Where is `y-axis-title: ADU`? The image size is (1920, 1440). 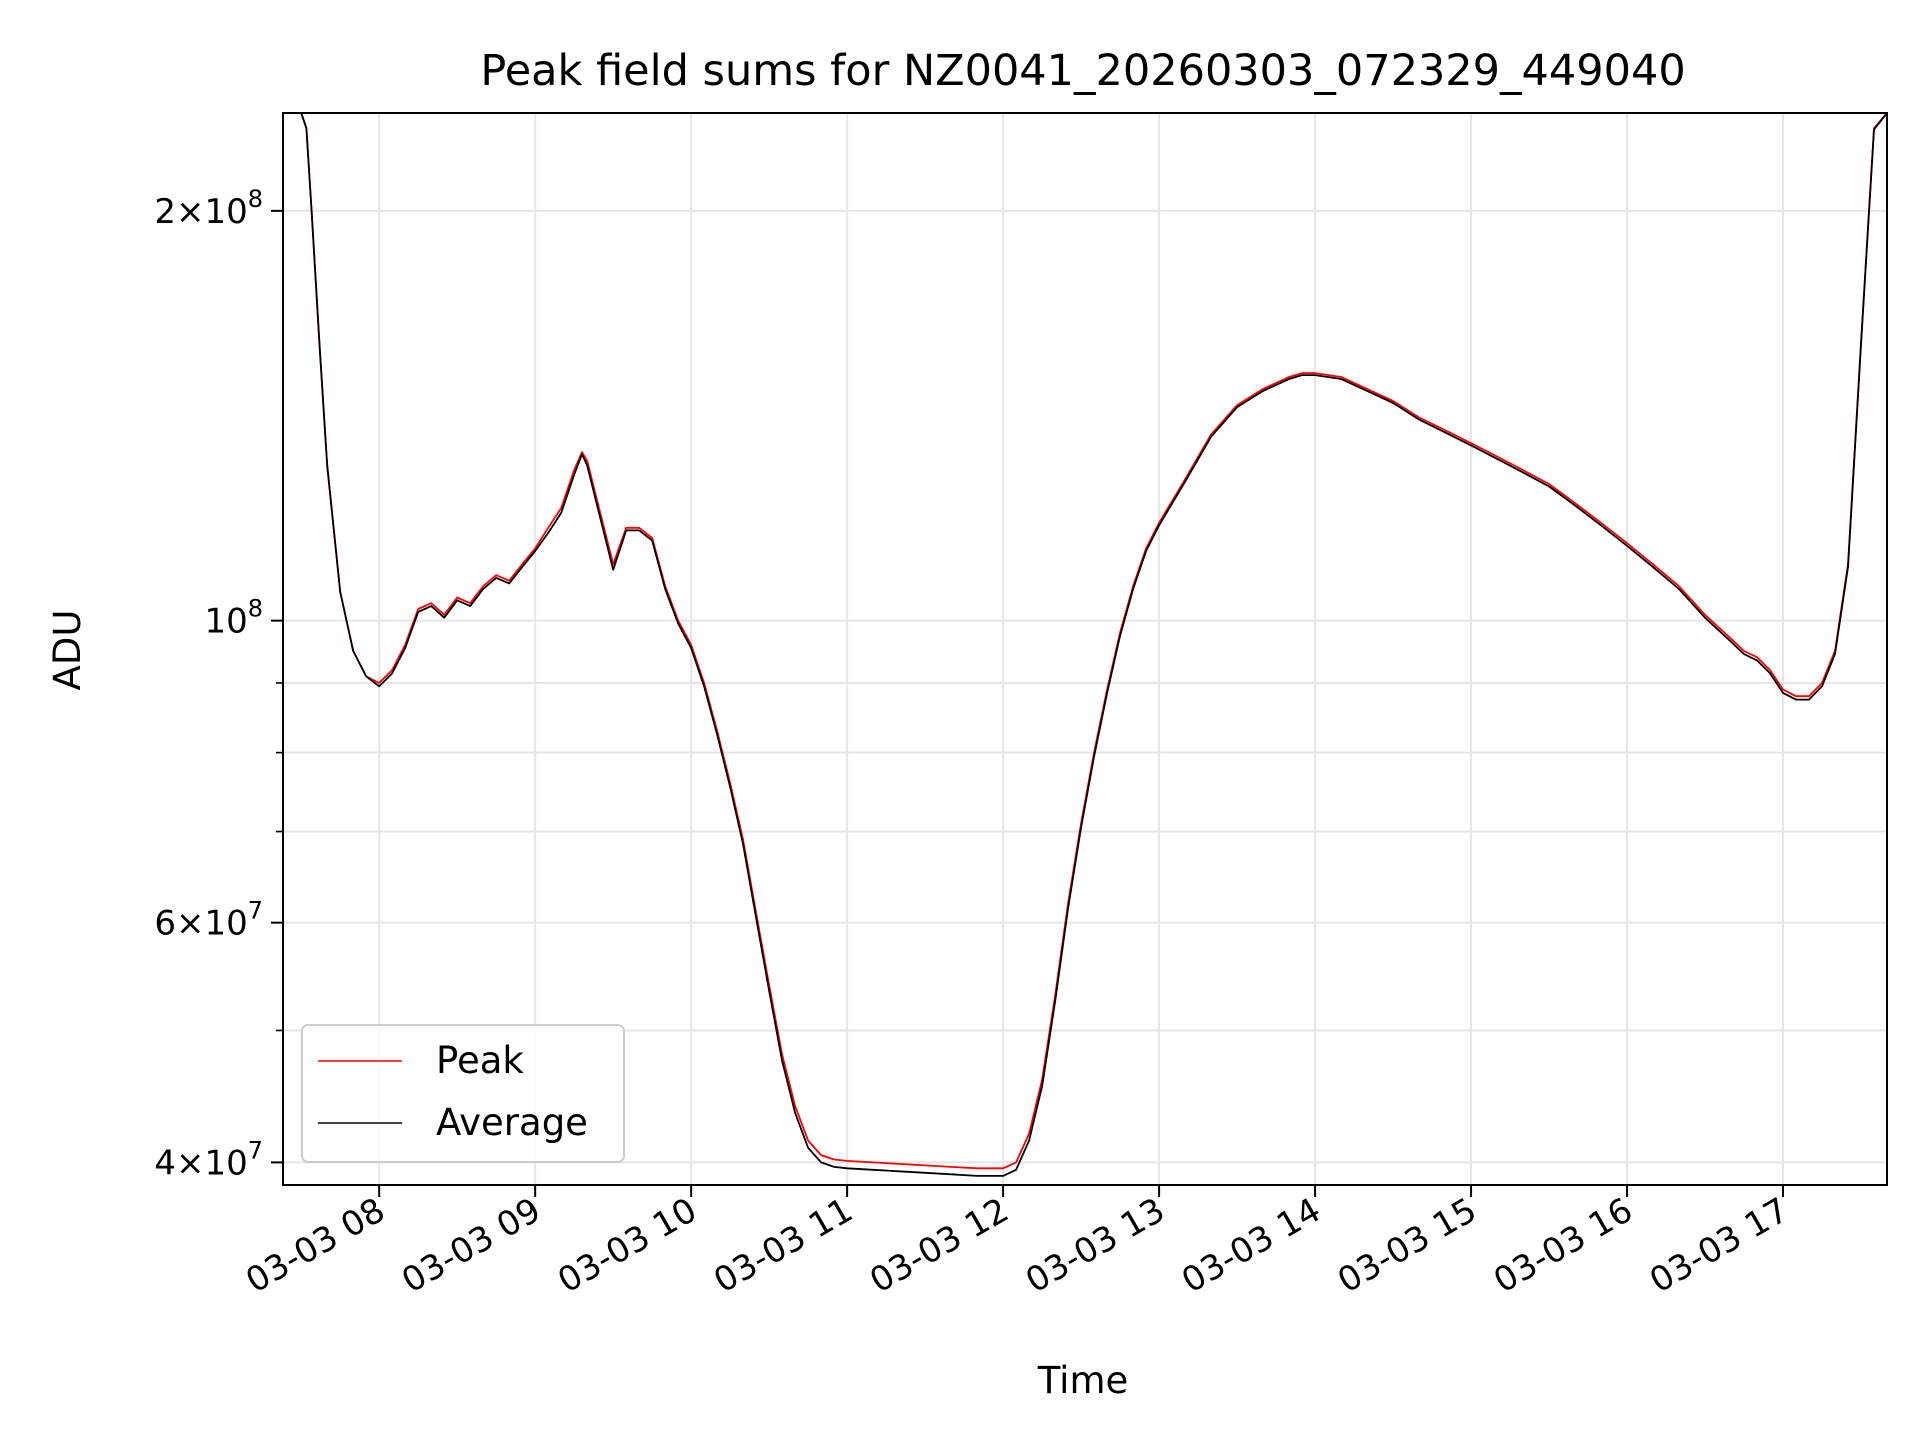 y-axis-title: ADU is located at coordinates (67, 650).